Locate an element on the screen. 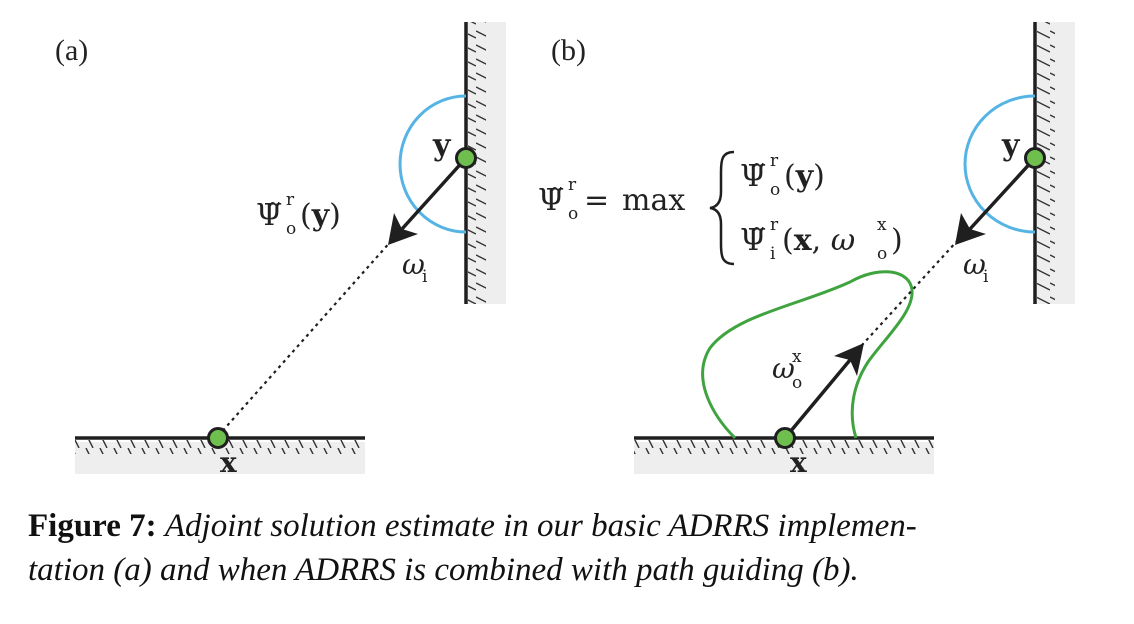  point-y-b is located at coordinates (1035, 158).